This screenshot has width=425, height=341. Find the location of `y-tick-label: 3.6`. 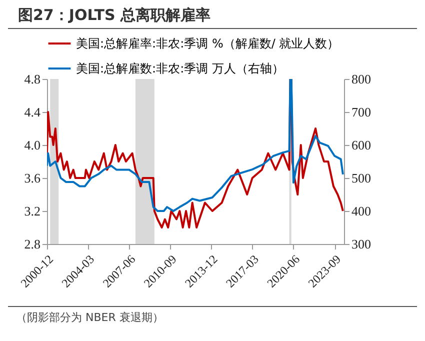

y-tick-label: 3.6 is located at coordinates (32, 178).